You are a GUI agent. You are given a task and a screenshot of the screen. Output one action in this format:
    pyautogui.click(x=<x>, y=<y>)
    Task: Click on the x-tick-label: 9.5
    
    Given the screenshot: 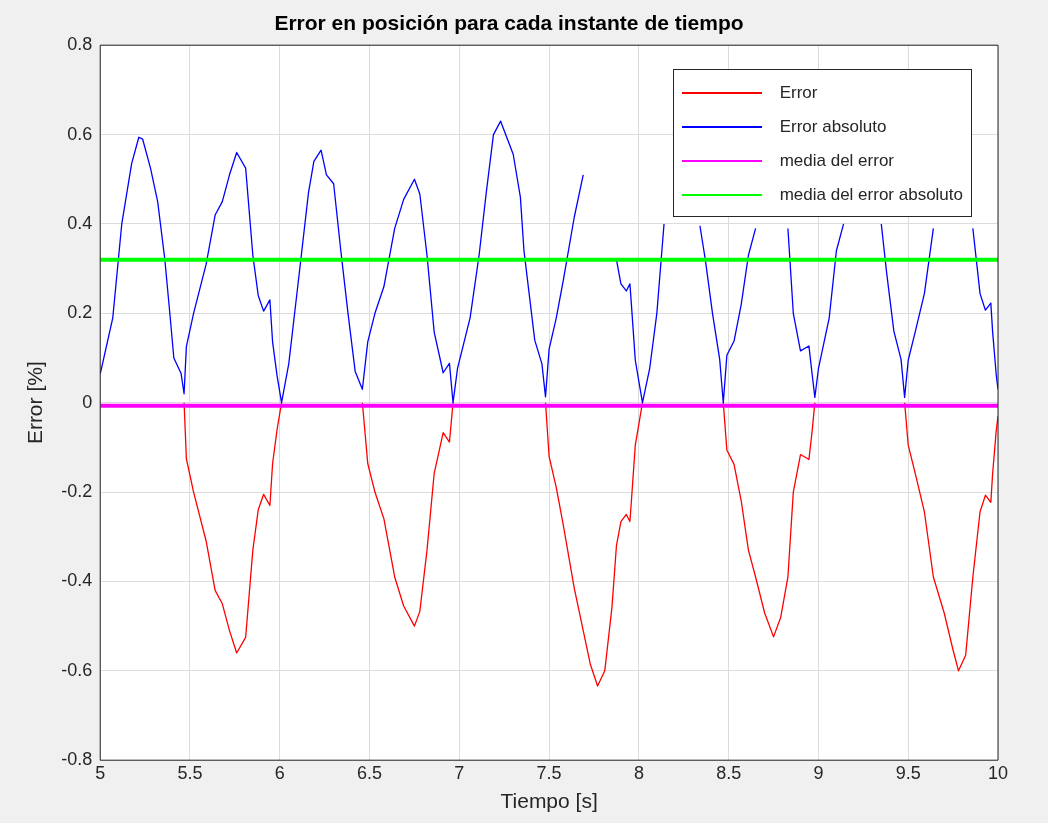 What is the action you would take?
    pyautogui.click(x=908, y=772)
    